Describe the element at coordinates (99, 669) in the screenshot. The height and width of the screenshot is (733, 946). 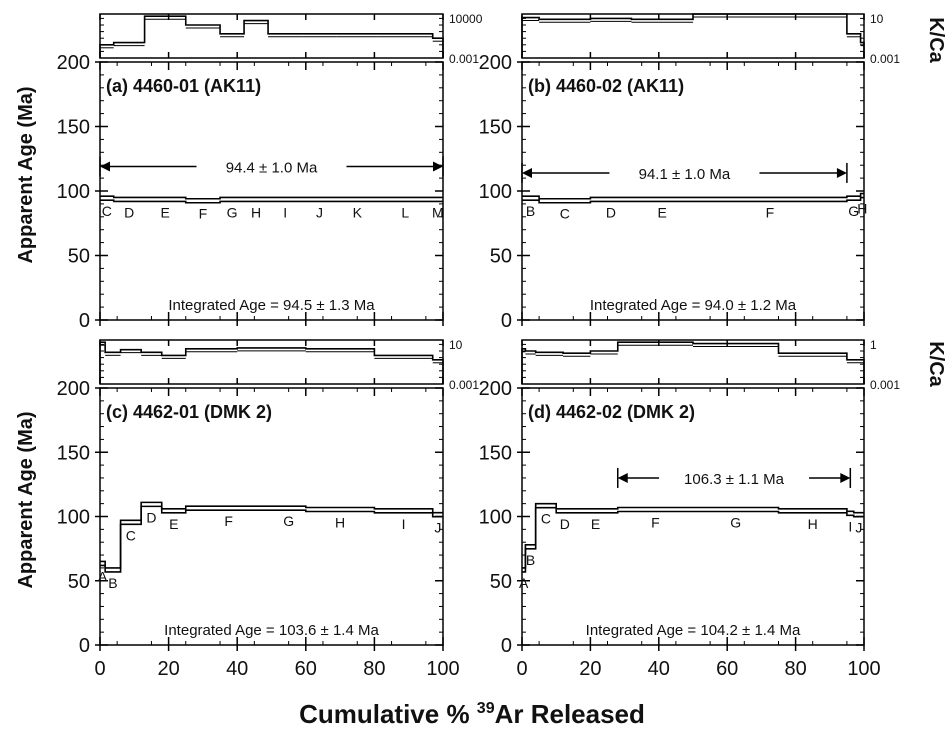
I see `x-tick-label: 0` at that location.